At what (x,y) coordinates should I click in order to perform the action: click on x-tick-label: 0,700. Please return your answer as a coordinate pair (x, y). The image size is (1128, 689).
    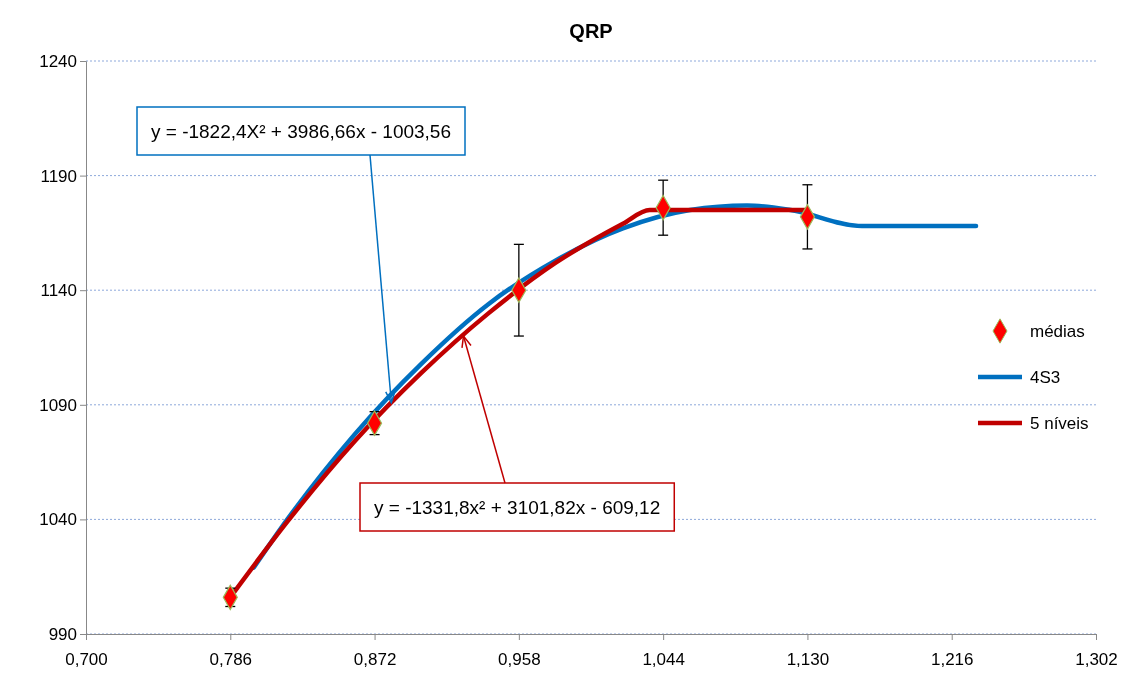
    Looking at the image, I should click on (86, 660).